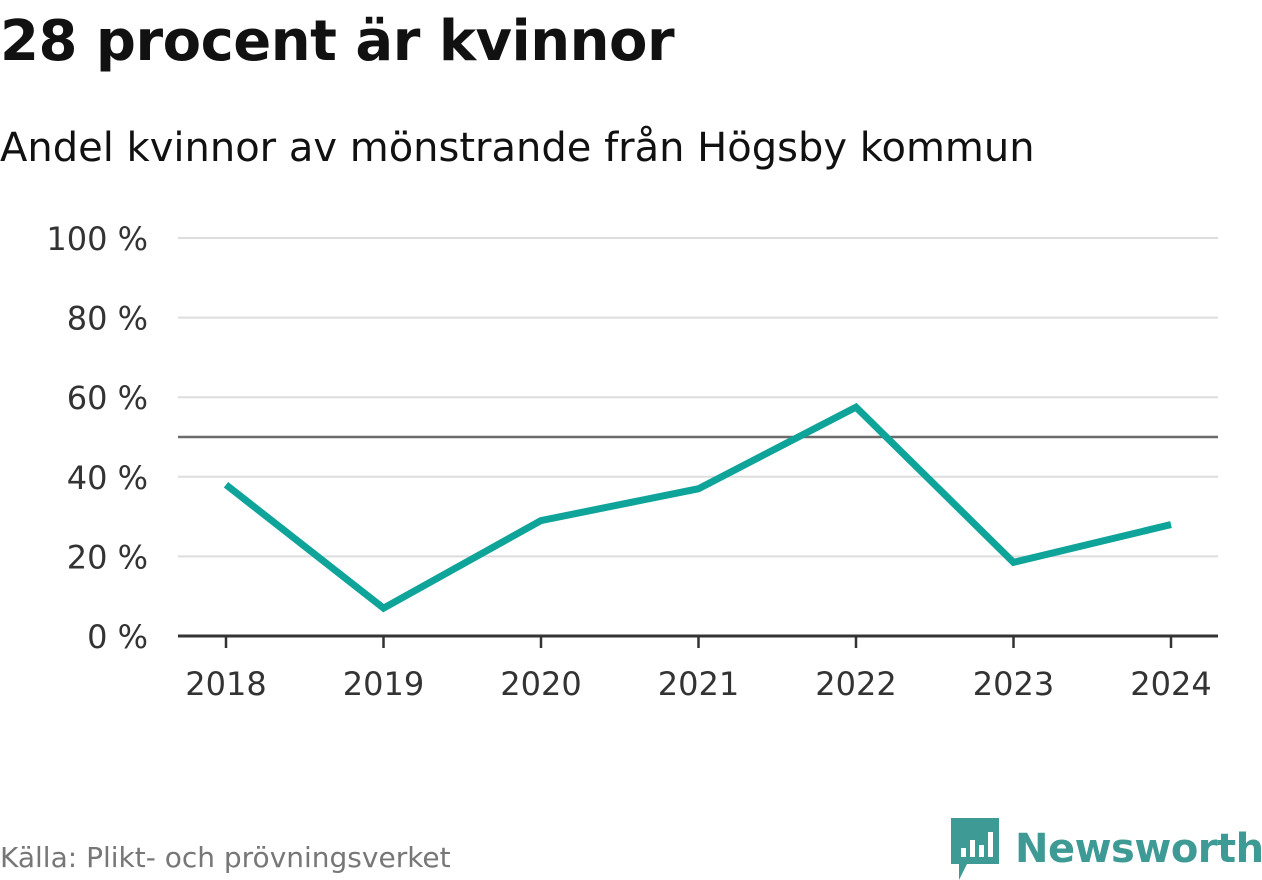 The width and height of the screenshot is (1262, 880). Describe the element at coordinates (225, 684) in the screenshot. I see `x-tick-label-2018: 2018` at that location.